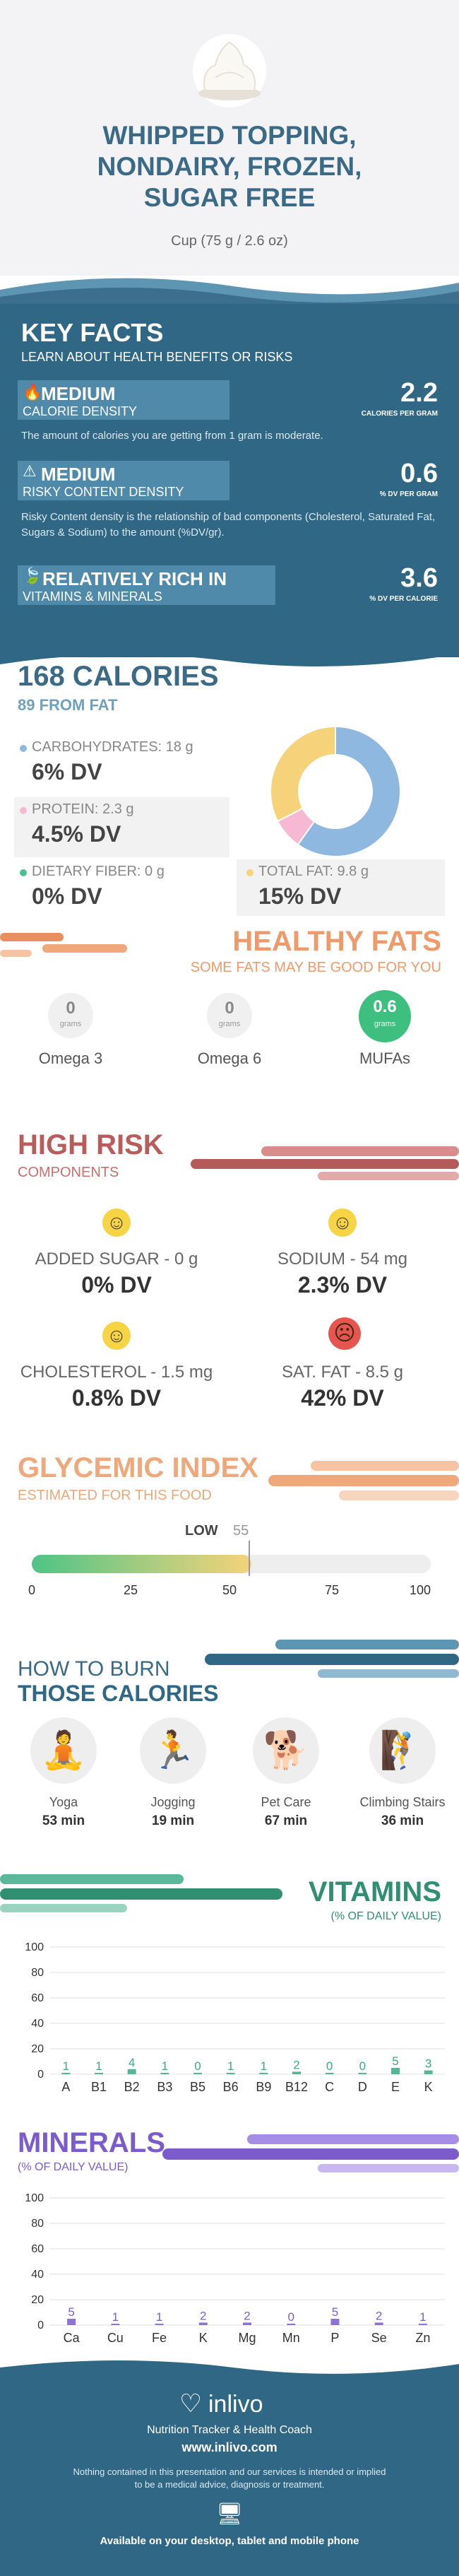 The height and width of the screenshot is (2576, 459). I want to click on cholesterol-item: ☺ CHOLESTEROL - 1.5 mg 0.8% DV, so click(116, 1371).